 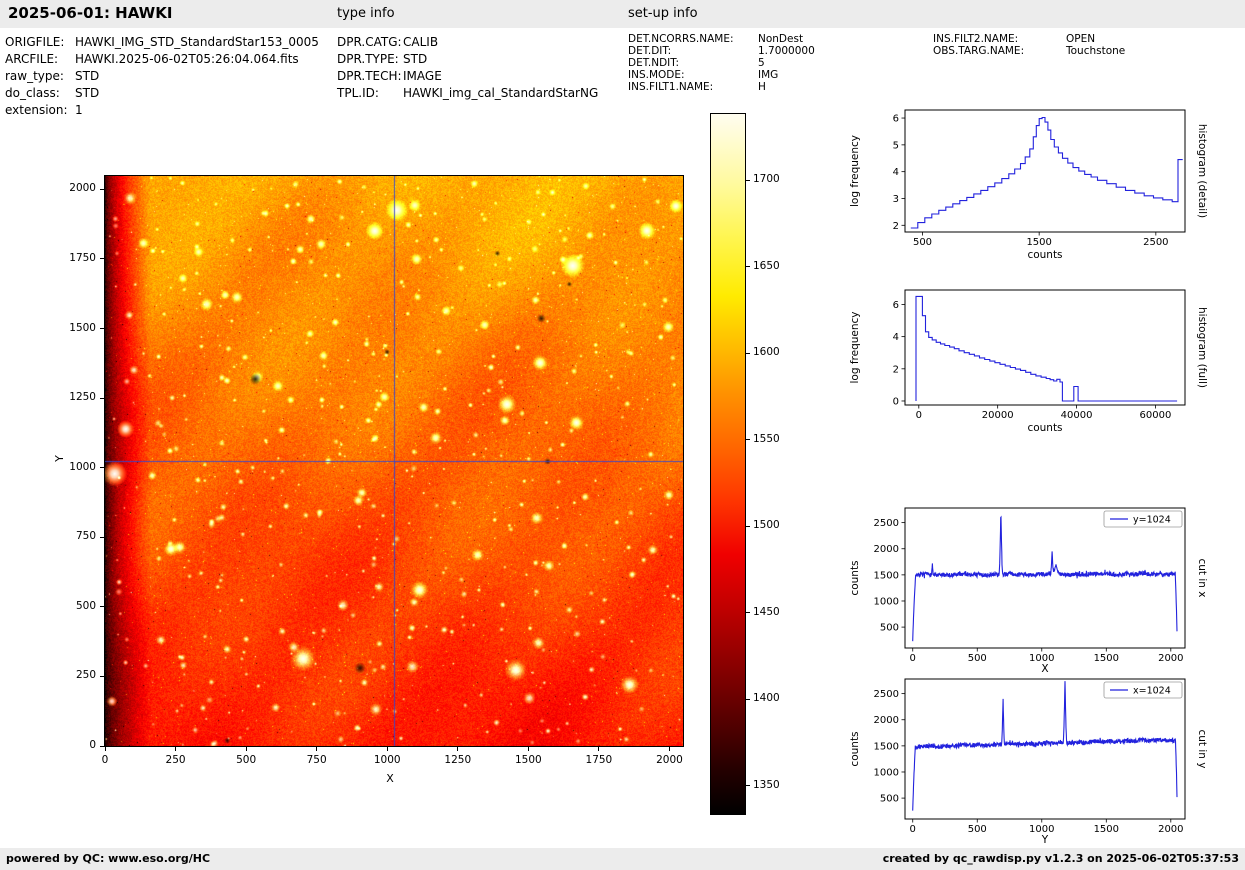 I want to click on info-label: INS.FILT1.NAME:, so click(x=671, y=87).